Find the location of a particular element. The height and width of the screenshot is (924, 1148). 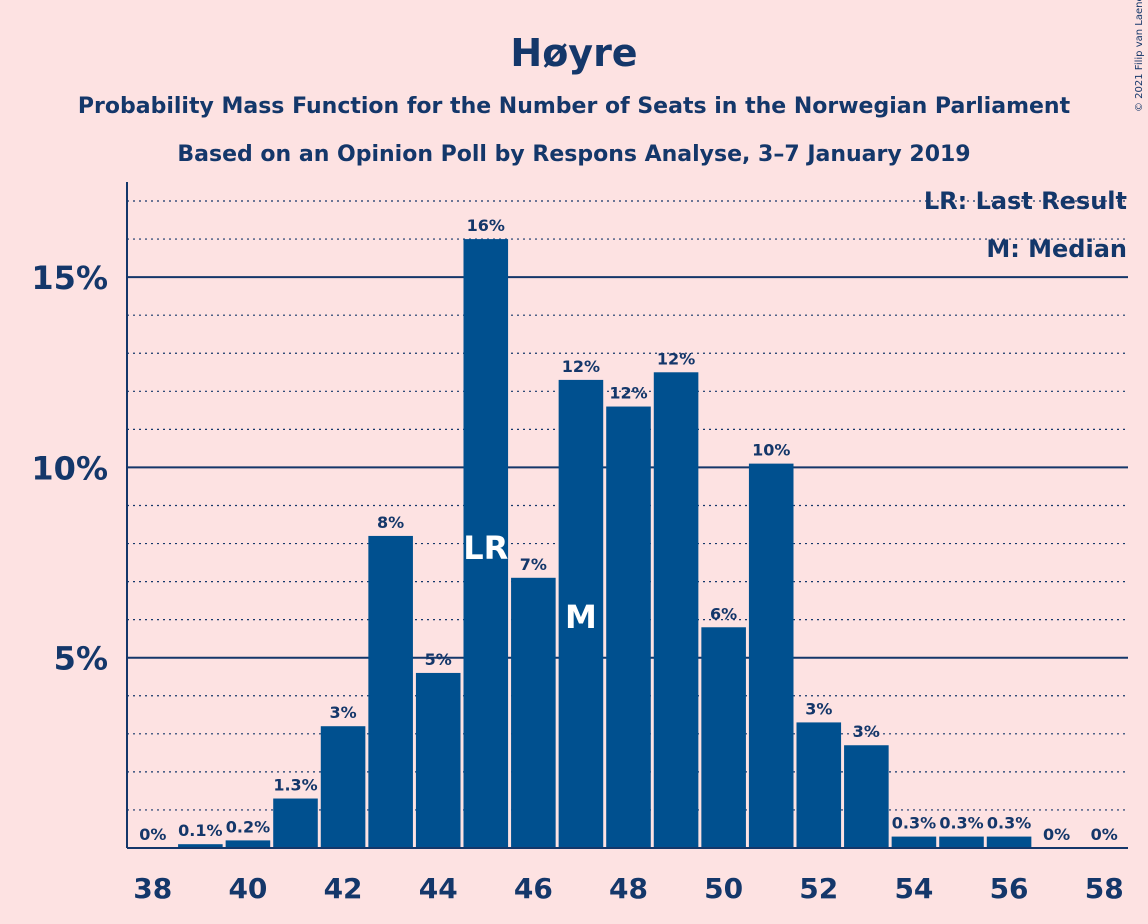

y-tick-label: 15% is located at coordinates (69, 278).